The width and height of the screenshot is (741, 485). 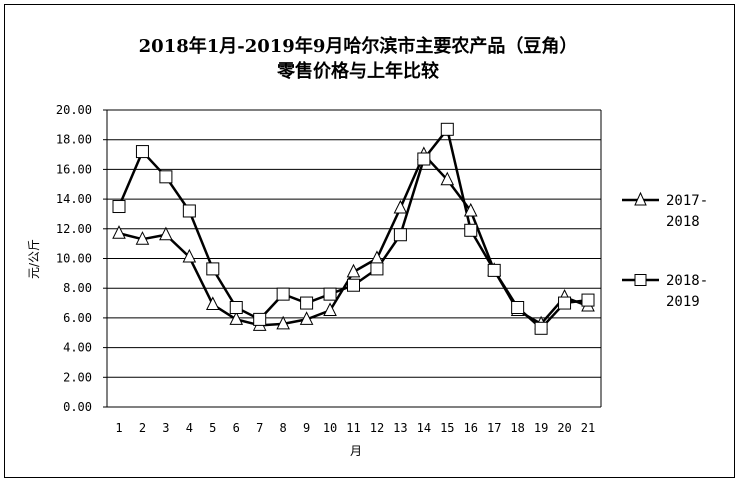 I want to click on x-axis-label: 月, so click(x=356, y=451).